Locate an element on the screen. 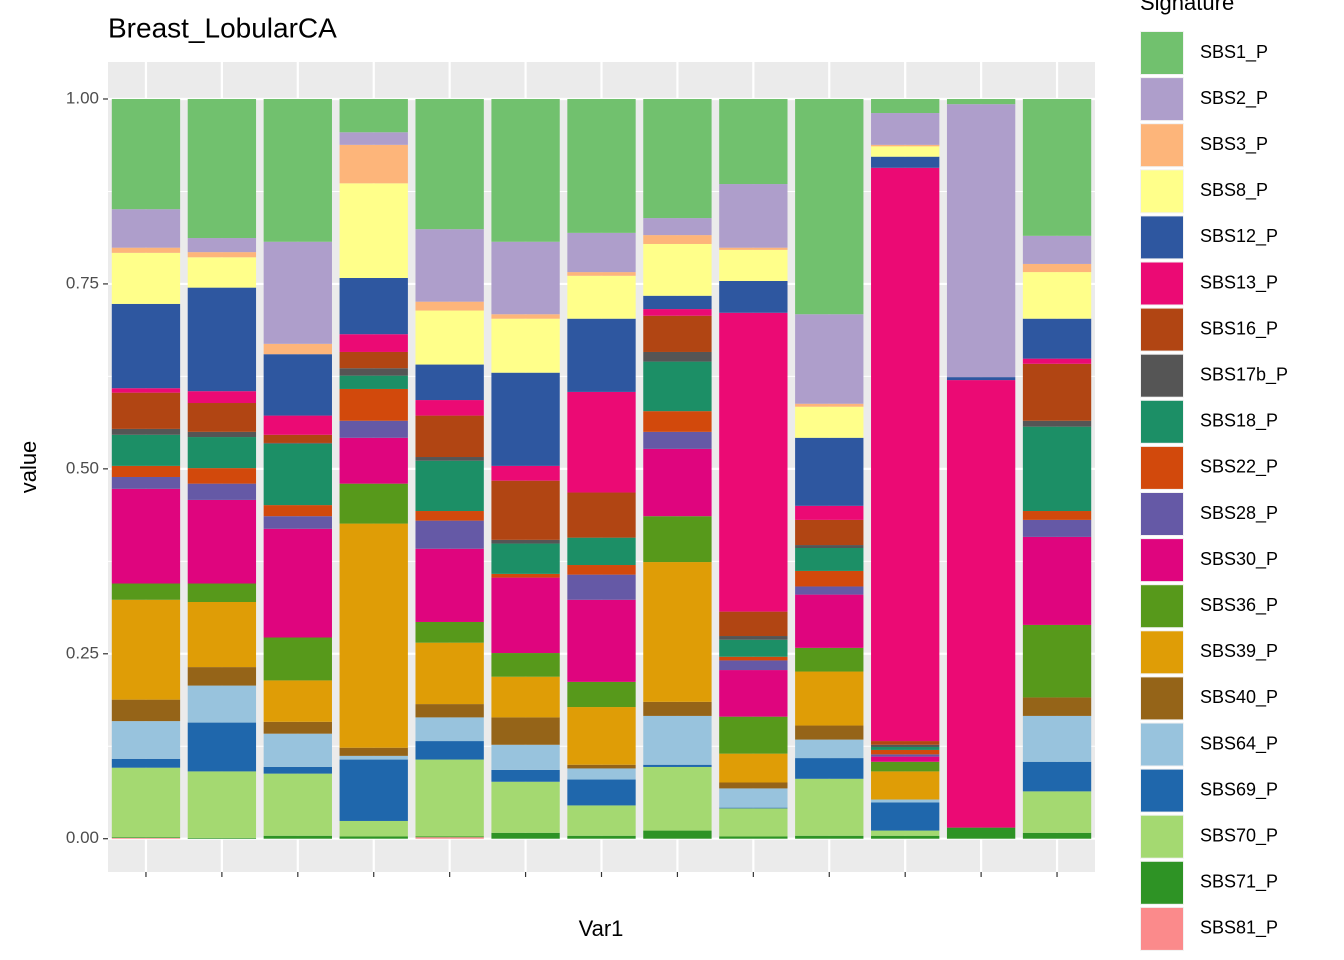 The height and width of the screenshot is (960, 1344). y-tick-label: 1.00 is located at coordinates (82, 97).